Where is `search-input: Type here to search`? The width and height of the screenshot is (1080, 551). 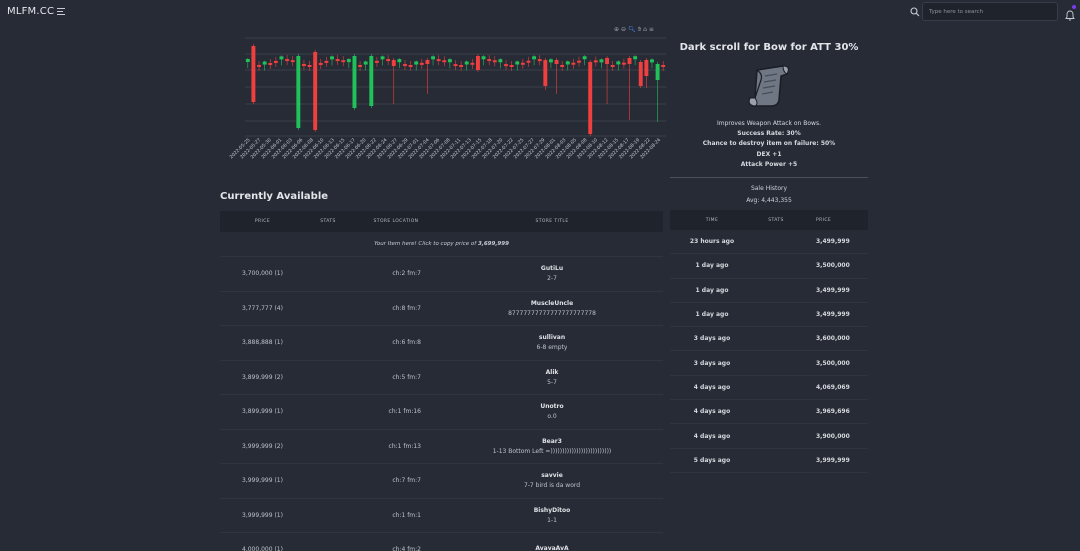
search-input: Type here to search is located at coordinates (990, 11).